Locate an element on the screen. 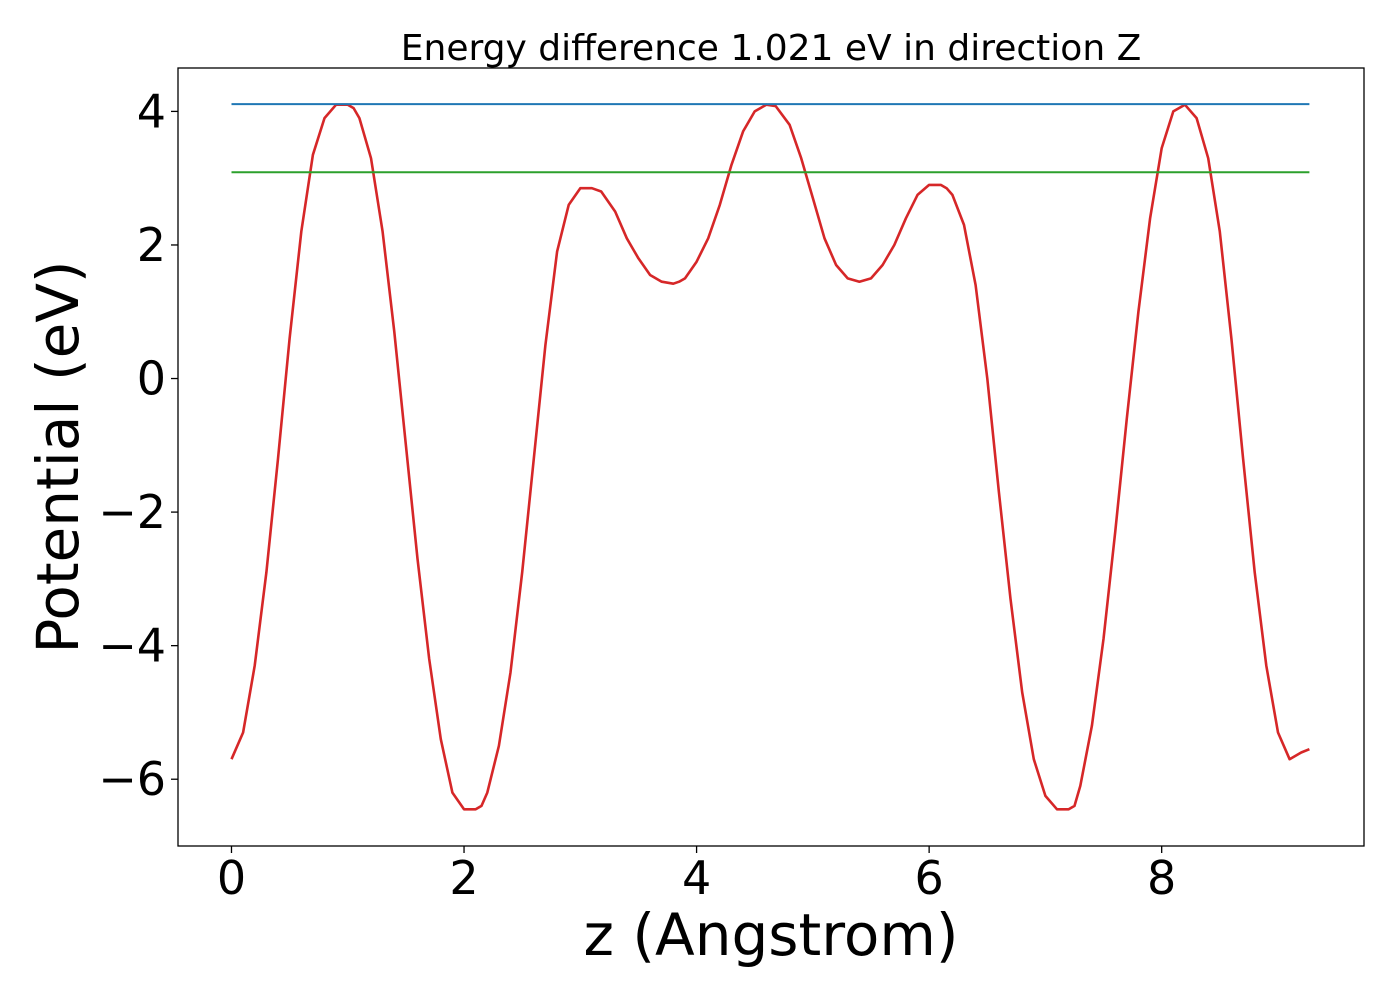 The image size is (1400, 1000). y-tick-label: −2 is located at coordinates (132, 512).